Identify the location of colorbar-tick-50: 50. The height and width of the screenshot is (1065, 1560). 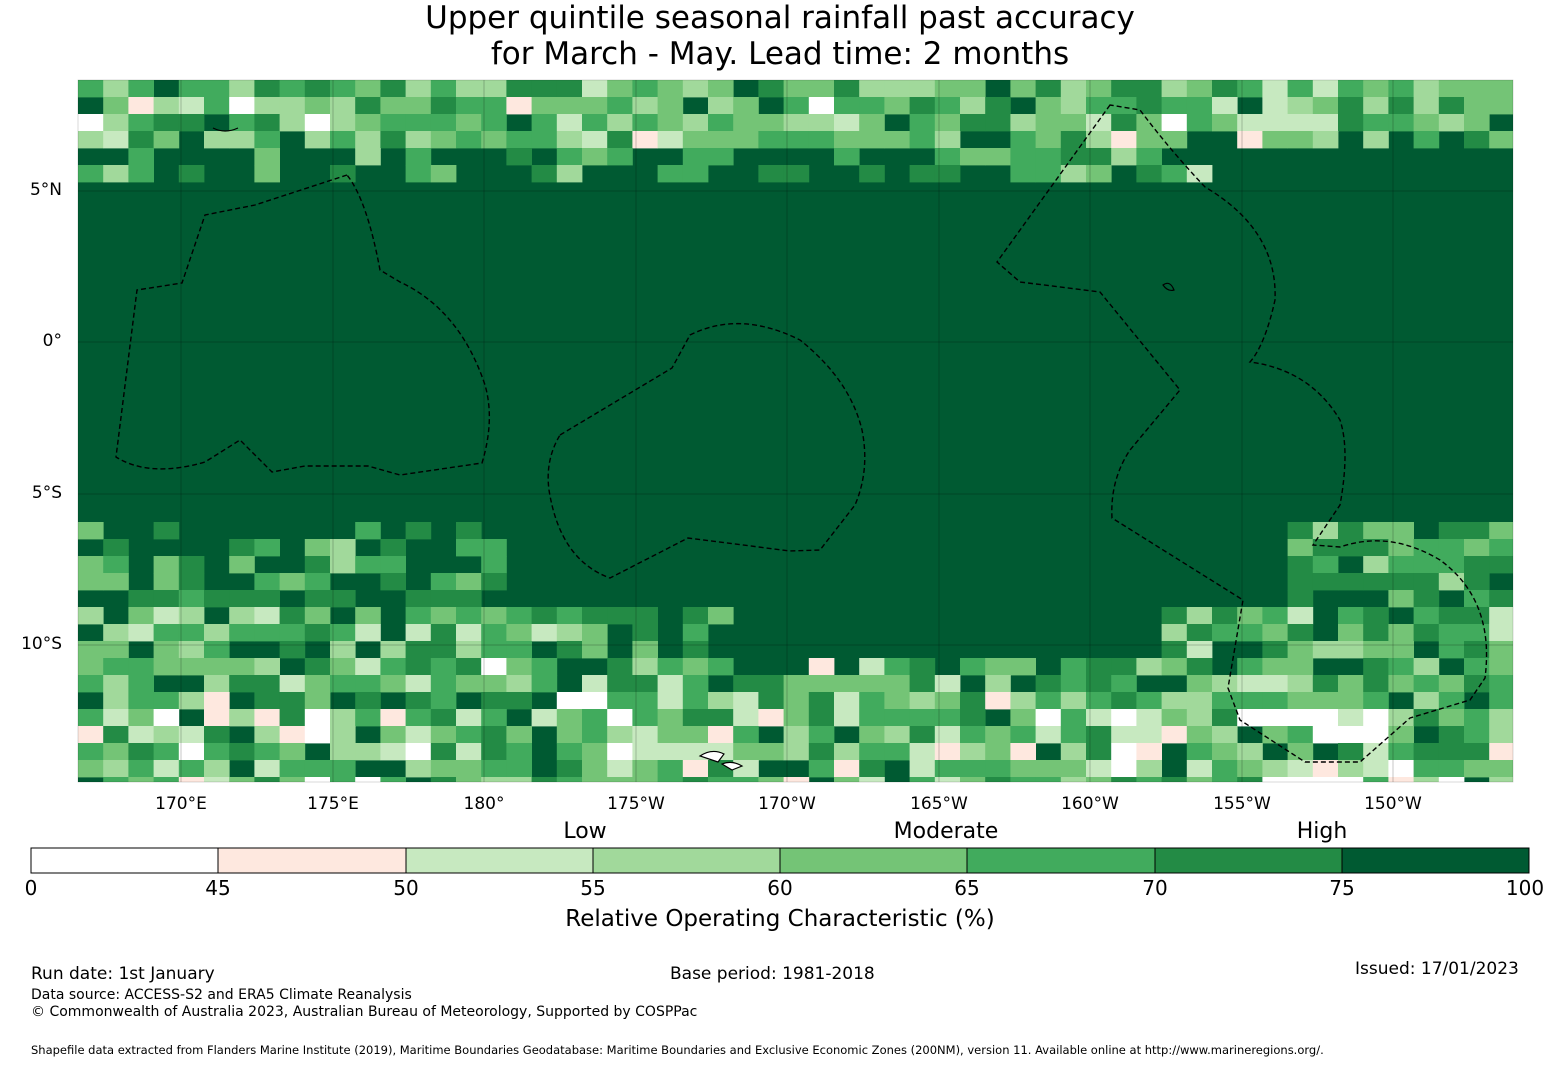
(406, 888).